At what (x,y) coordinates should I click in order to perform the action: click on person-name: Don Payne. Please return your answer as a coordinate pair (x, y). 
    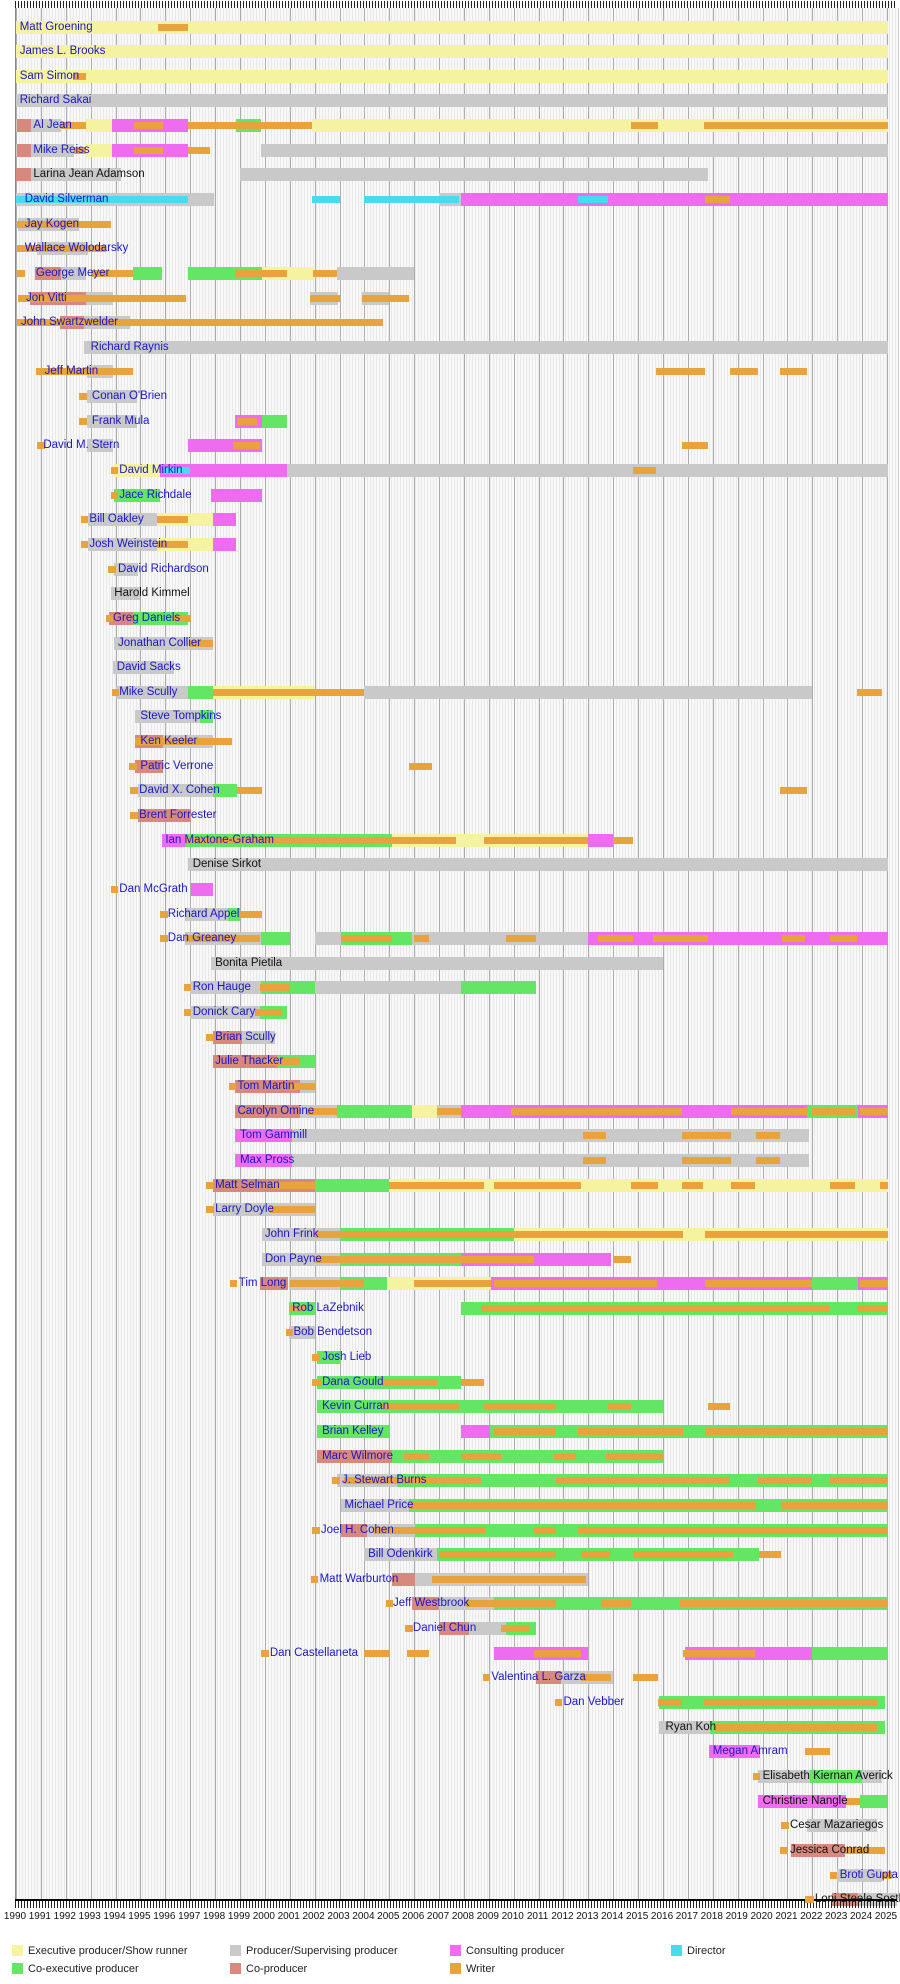
    Looking at the image, I should click on (293, 1258).